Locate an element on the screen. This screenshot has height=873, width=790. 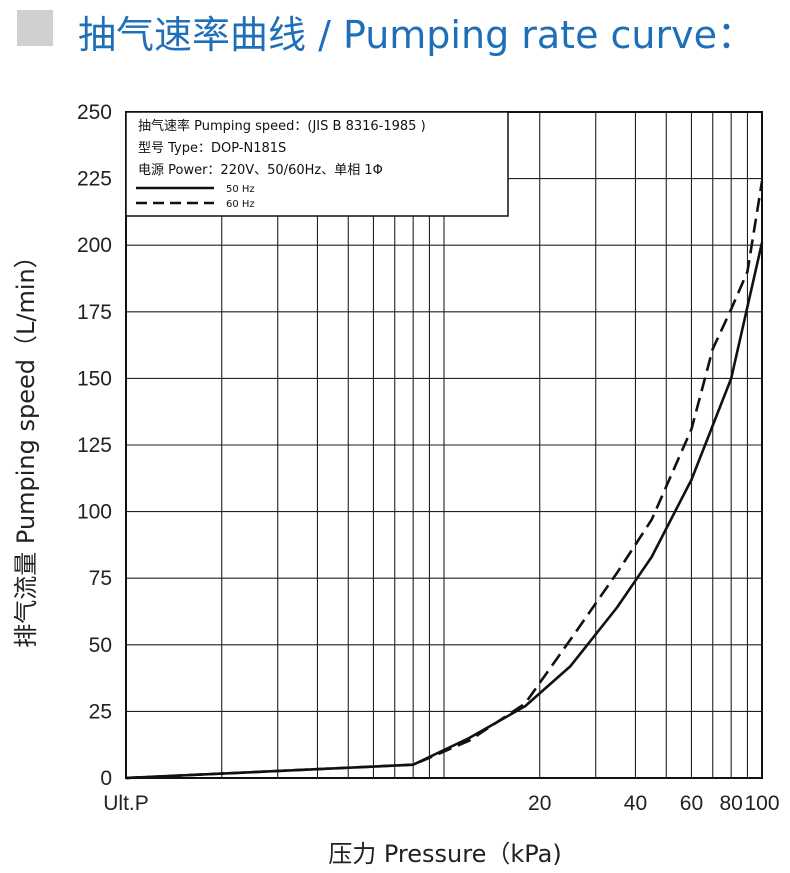
x-tick-label: 40 is located at coordinates (635, 803).